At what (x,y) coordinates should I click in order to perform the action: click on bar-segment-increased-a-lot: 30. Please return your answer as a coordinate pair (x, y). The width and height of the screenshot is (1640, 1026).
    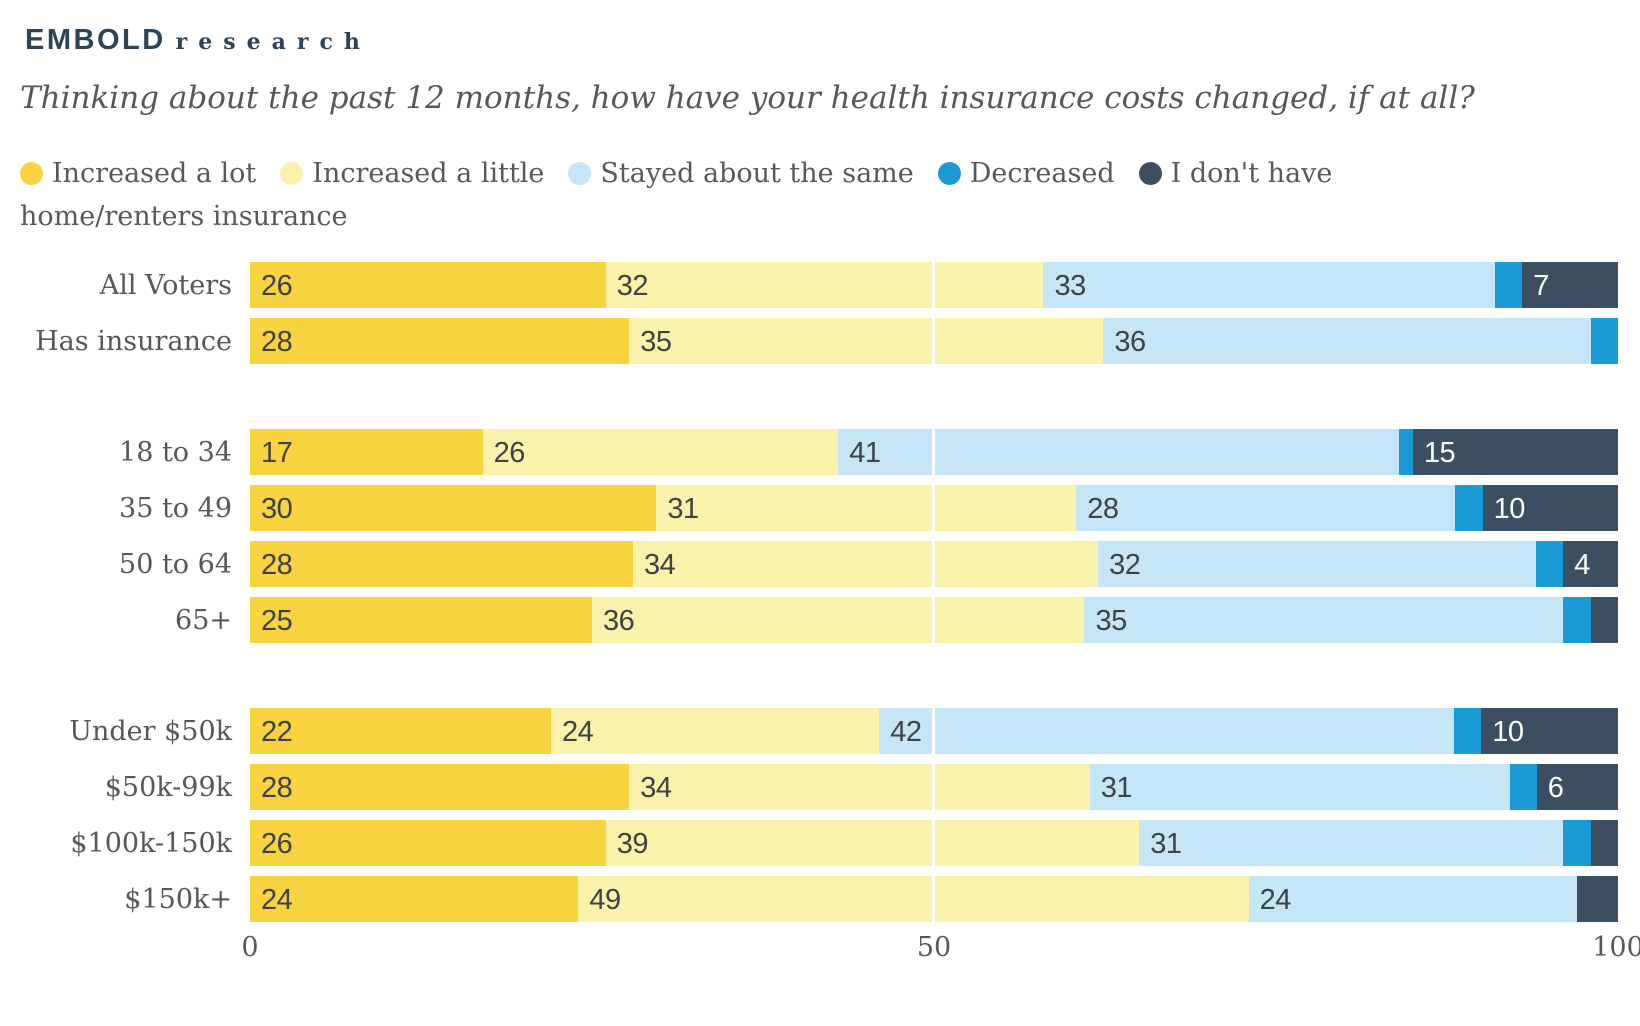
    Looking at the image, I should click on (453, 508).